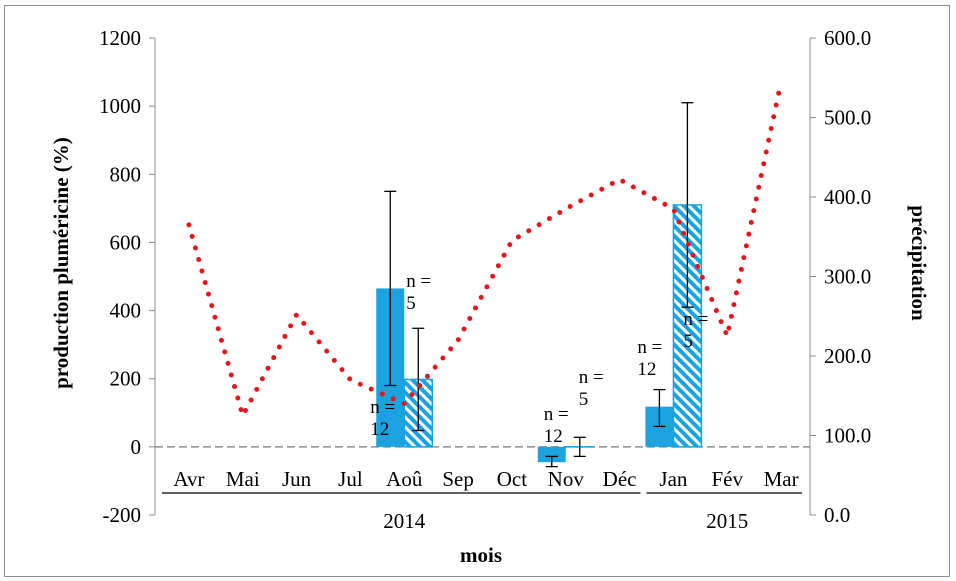  What do you see at coordinates (781, 479) in the screenshot?
I see `x-tick-label: Mar` at bounding box center [781, 479].